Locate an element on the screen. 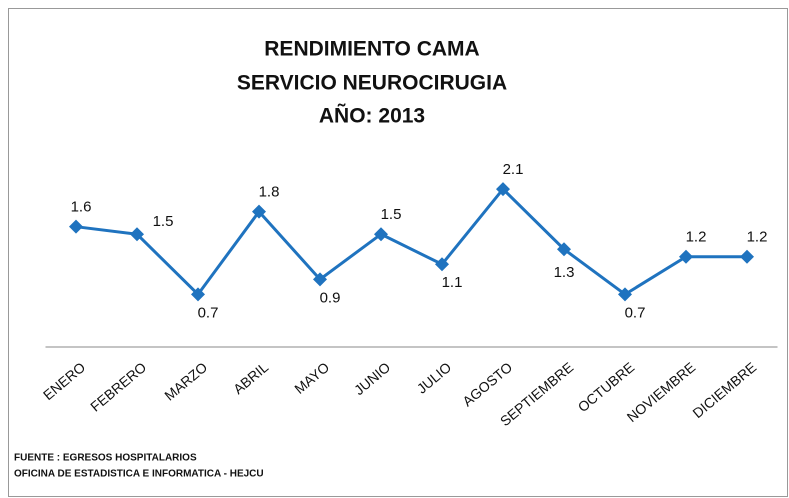 This screenshot has width=789, height=498. source-note: FUENTE : EGRESOS HOSPITALARIOS is located at coordinates (105, 458).